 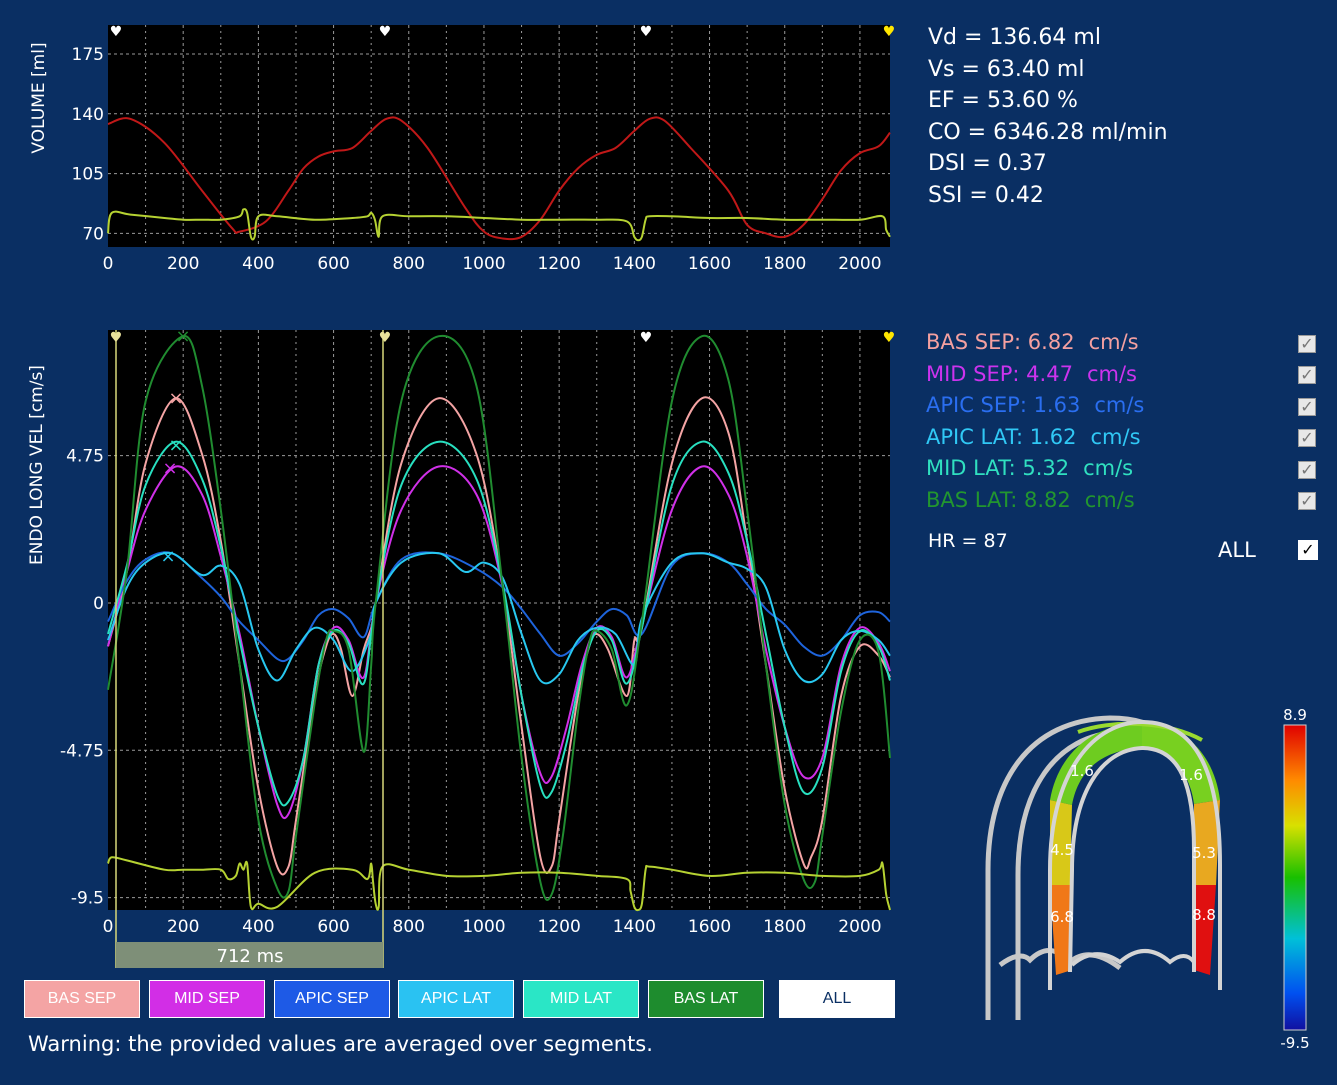 I want to click on mid-sep-checkbox: ✓, so click(x=1307, y=375).